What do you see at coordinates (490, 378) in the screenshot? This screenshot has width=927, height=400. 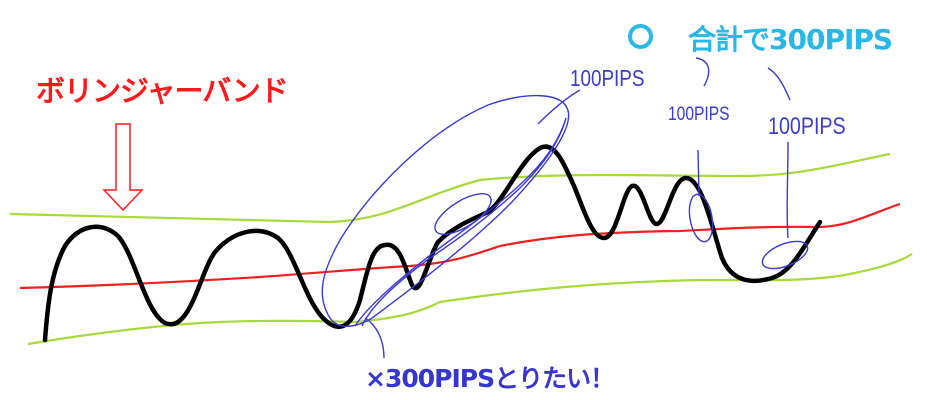 I see `wrong-goal-label: ×300PIPSとりたい！` at bounding box center [490, 378].